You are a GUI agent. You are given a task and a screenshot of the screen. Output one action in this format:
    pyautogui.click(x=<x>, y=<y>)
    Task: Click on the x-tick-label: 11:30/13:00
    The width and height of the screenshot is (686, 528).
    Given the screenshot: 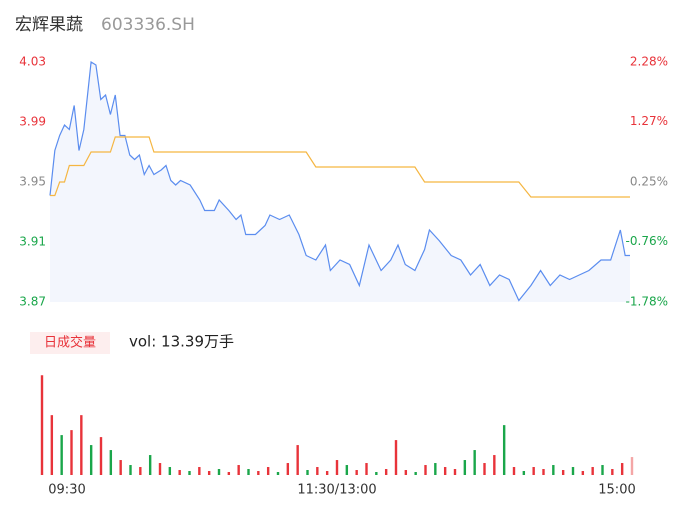 What is the action you would take?
    pyautogui.click(x=336, y=490)
    